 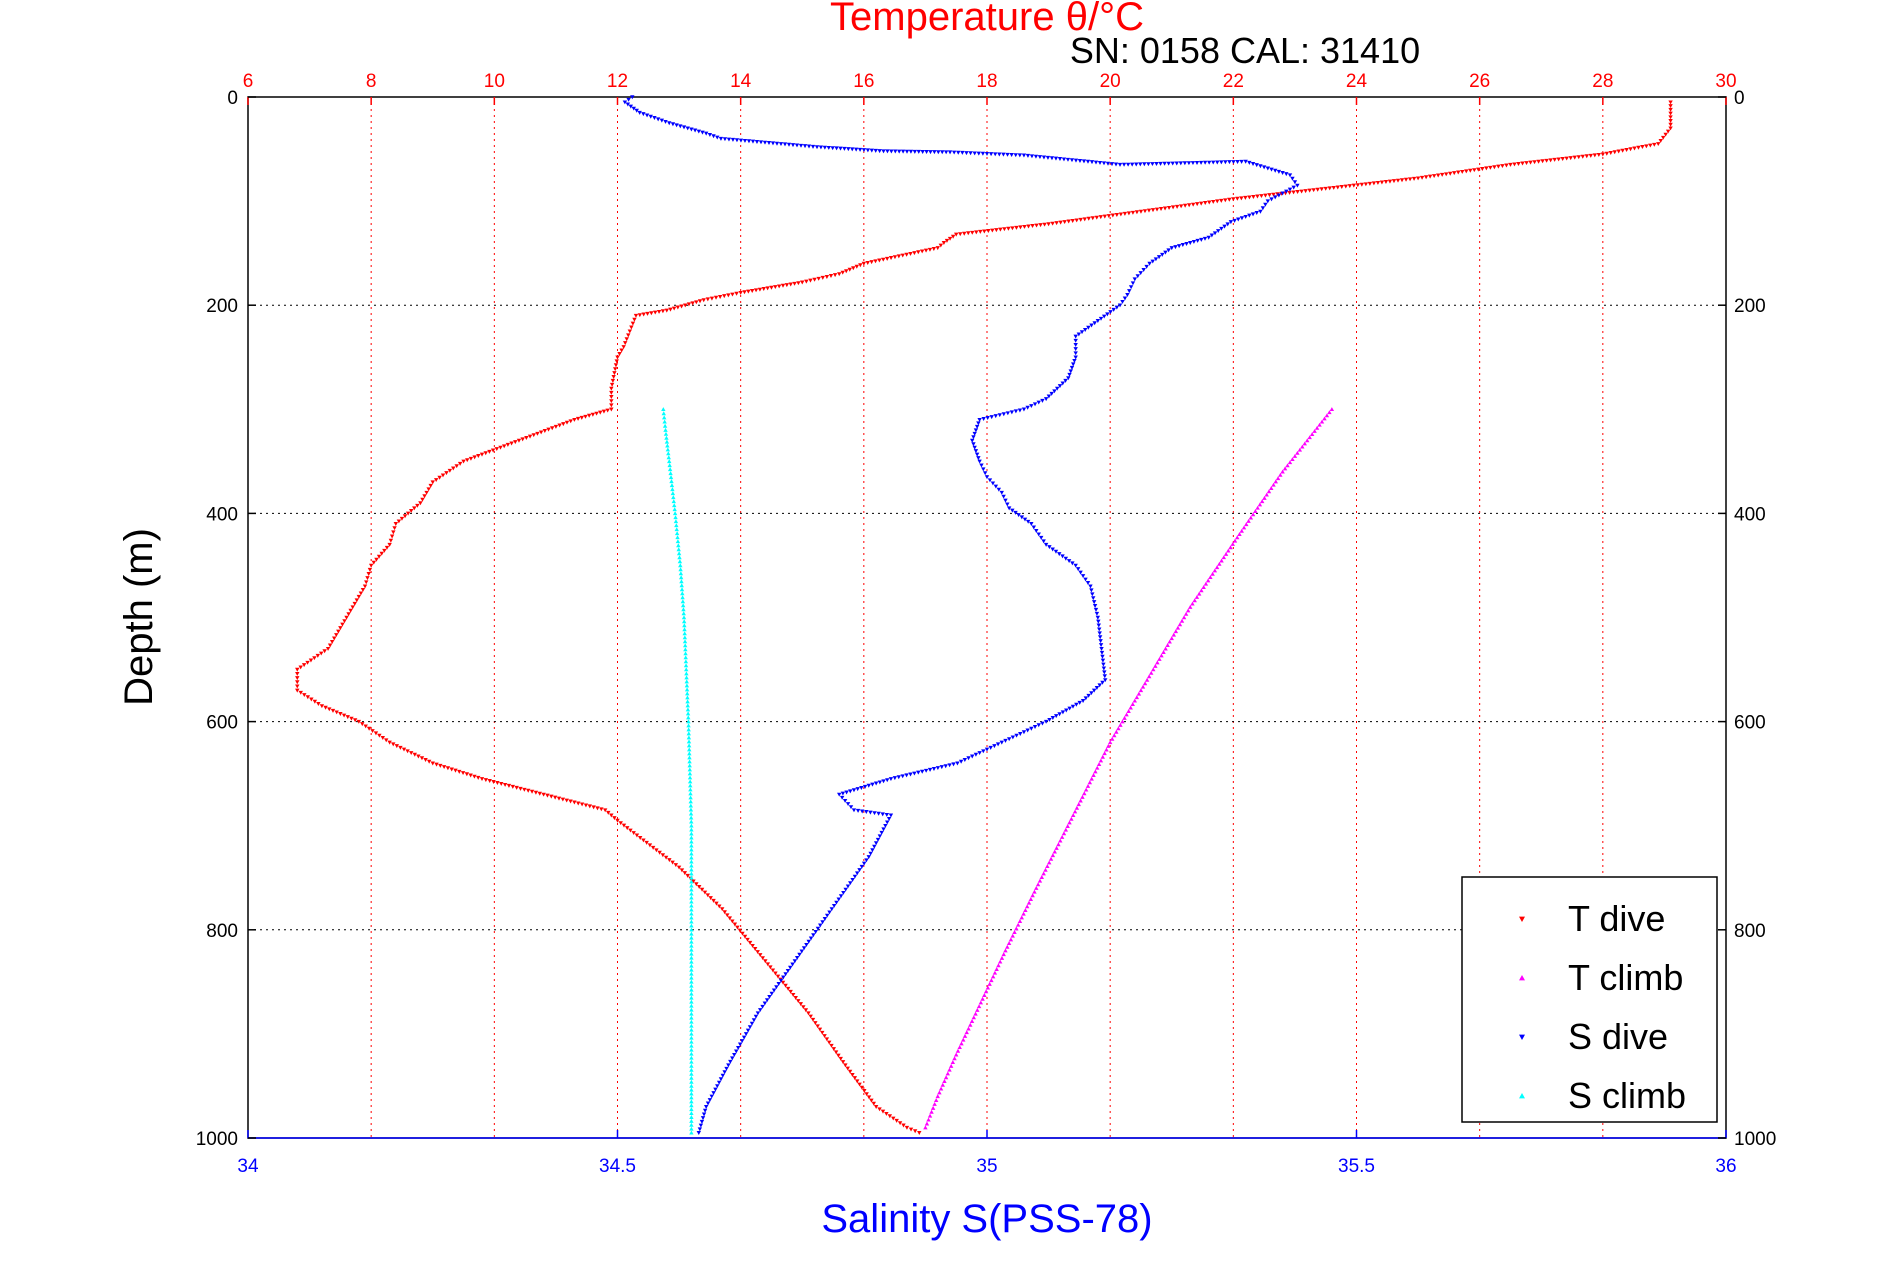 I want to click on tick-label-temperature: 20, so click(x=1110, y=81).